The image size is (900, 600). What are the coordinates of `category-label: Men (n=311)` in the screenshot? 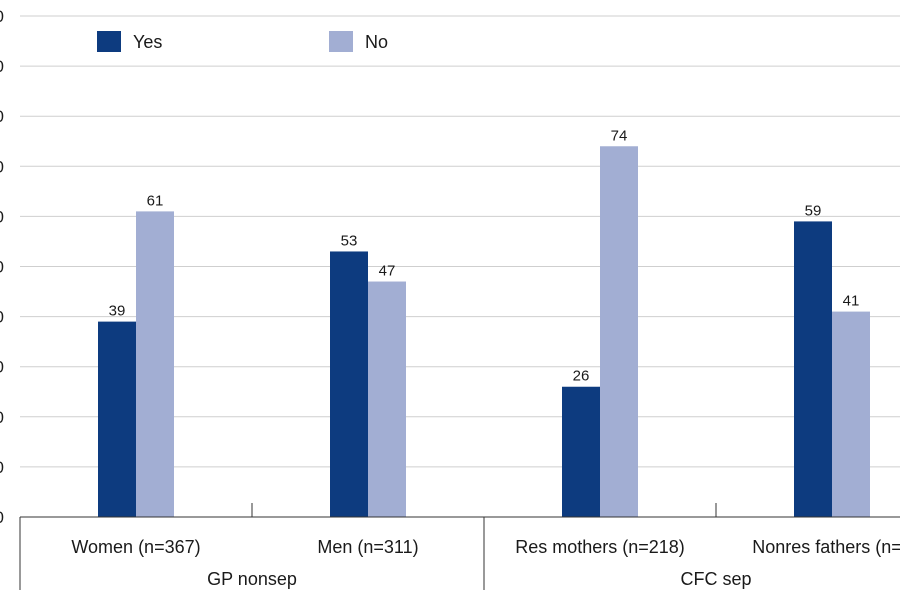 It's located at (367, 547).